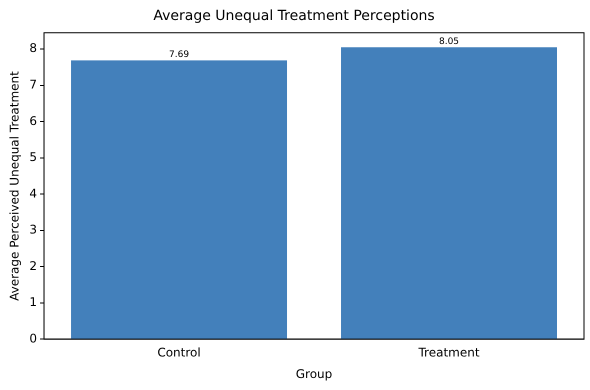 The image size is (590, 390). I want to click on y-tick-label: 0, so click(33, 338).